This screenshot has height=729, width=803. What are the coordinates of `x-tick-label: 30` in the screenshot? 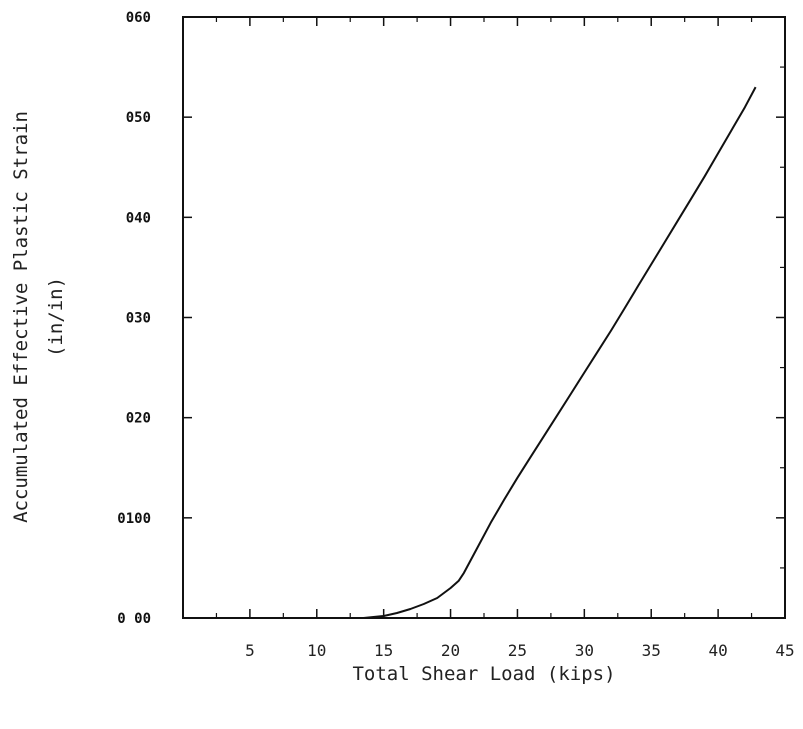 It's located at (584, 650).